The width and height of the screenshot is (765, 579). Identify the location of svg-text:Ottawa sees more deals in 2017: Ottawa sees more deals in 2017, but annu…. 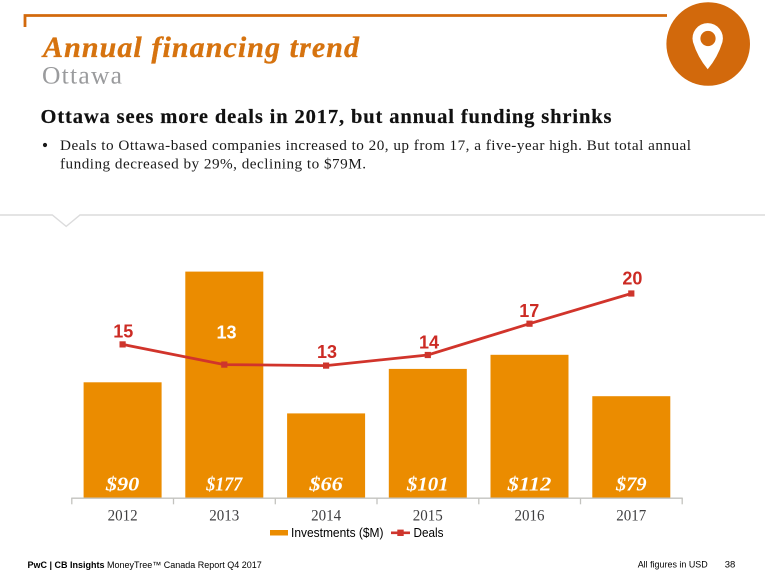
(326, 117).